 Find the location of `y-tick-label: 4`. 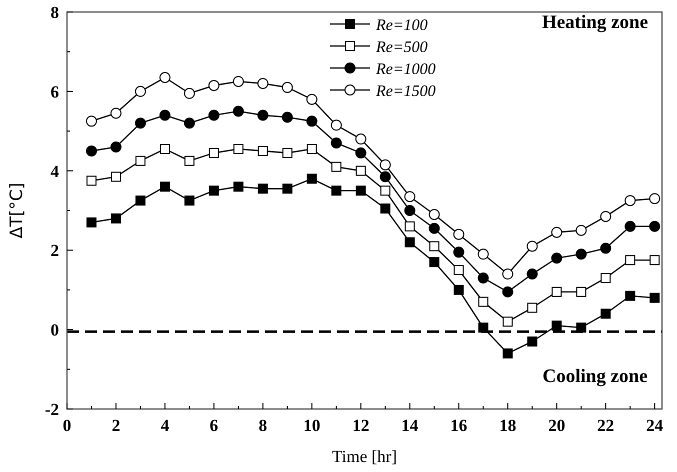

y-tick-label: 4 is located at coordinates (55, 171).